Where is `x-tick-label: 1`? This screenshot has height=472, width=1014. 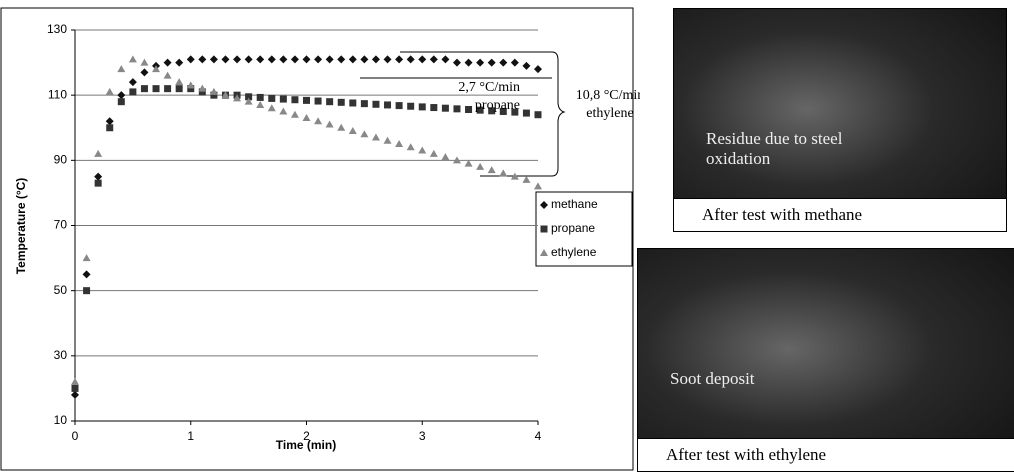 x-tick-label: 1 is located at coordinates (190, 436).